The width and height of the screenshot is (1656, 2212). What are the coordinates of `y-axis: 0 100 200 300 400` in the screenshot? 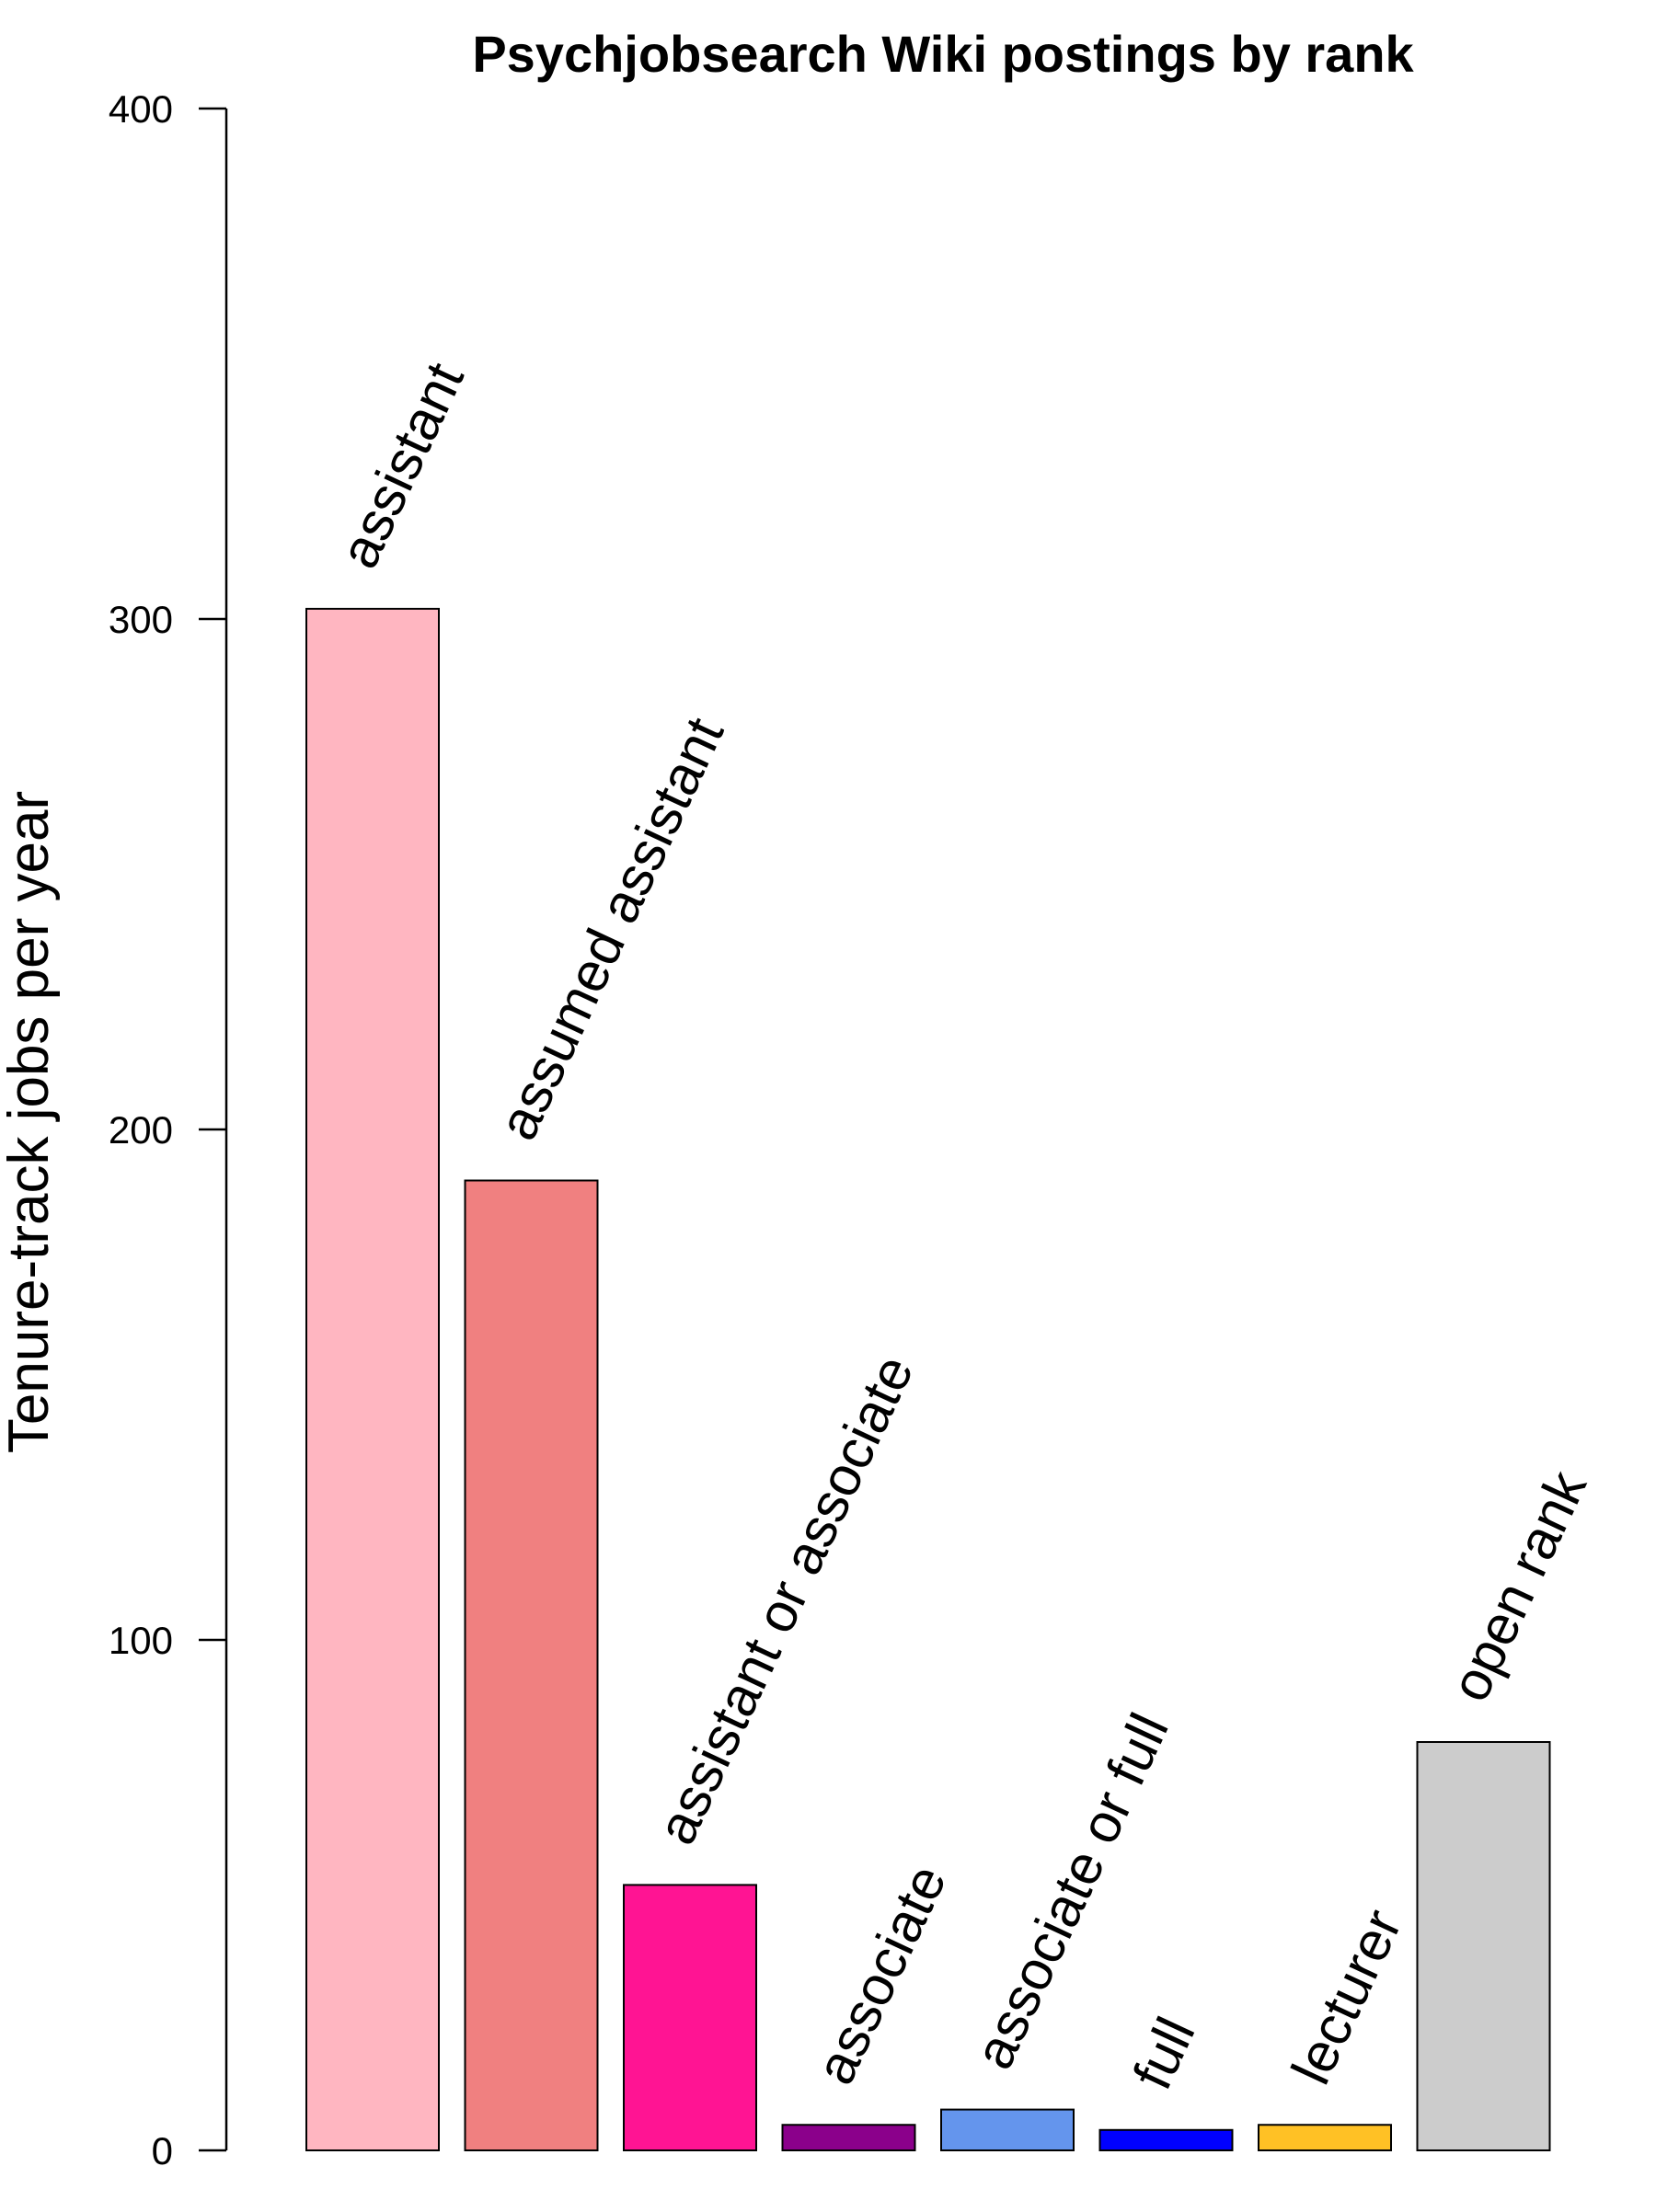 It's located at (168, 1130).